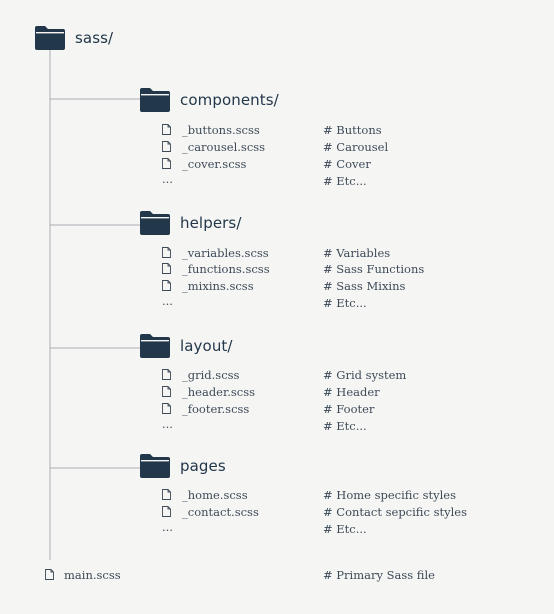 This screenshot has height=614, width=554. I want to click on file-name: _contact.scss, so click(220, 512).